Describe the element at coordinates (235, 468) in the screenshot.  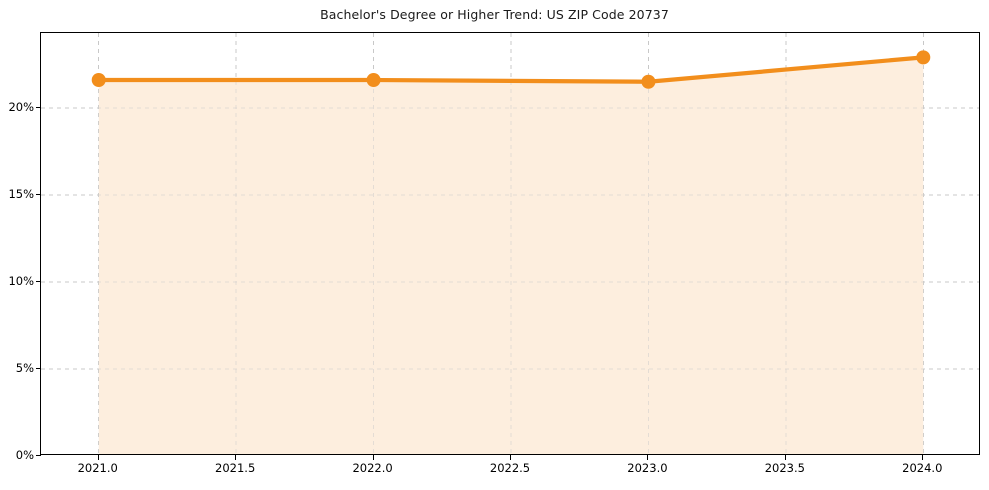
I see `x-tick-label: 2021.5` at that location.